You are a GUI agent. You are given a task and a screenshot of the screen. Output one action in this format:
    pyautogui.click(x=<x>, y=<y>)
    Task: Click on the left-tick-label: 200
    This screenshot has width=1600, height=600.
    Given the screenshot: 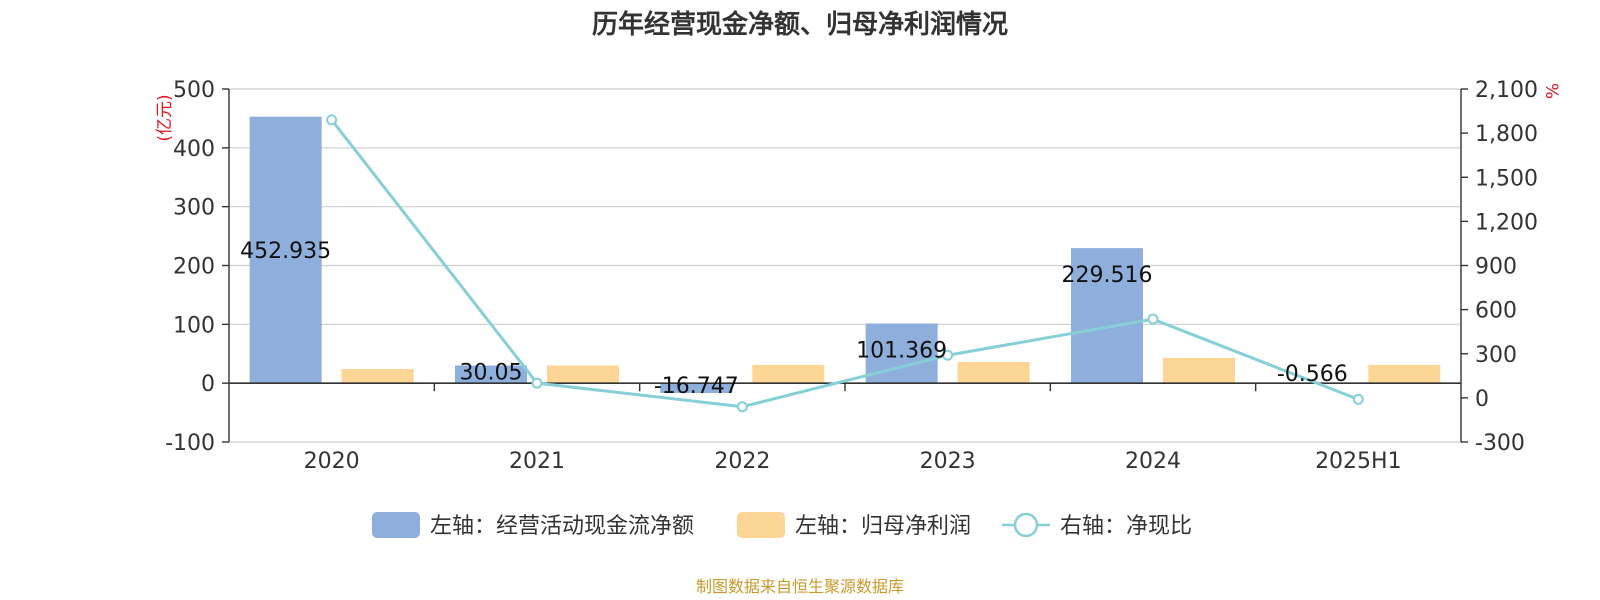 What is the action you would take?
    pyautogui.click(x=194, y=267)
    